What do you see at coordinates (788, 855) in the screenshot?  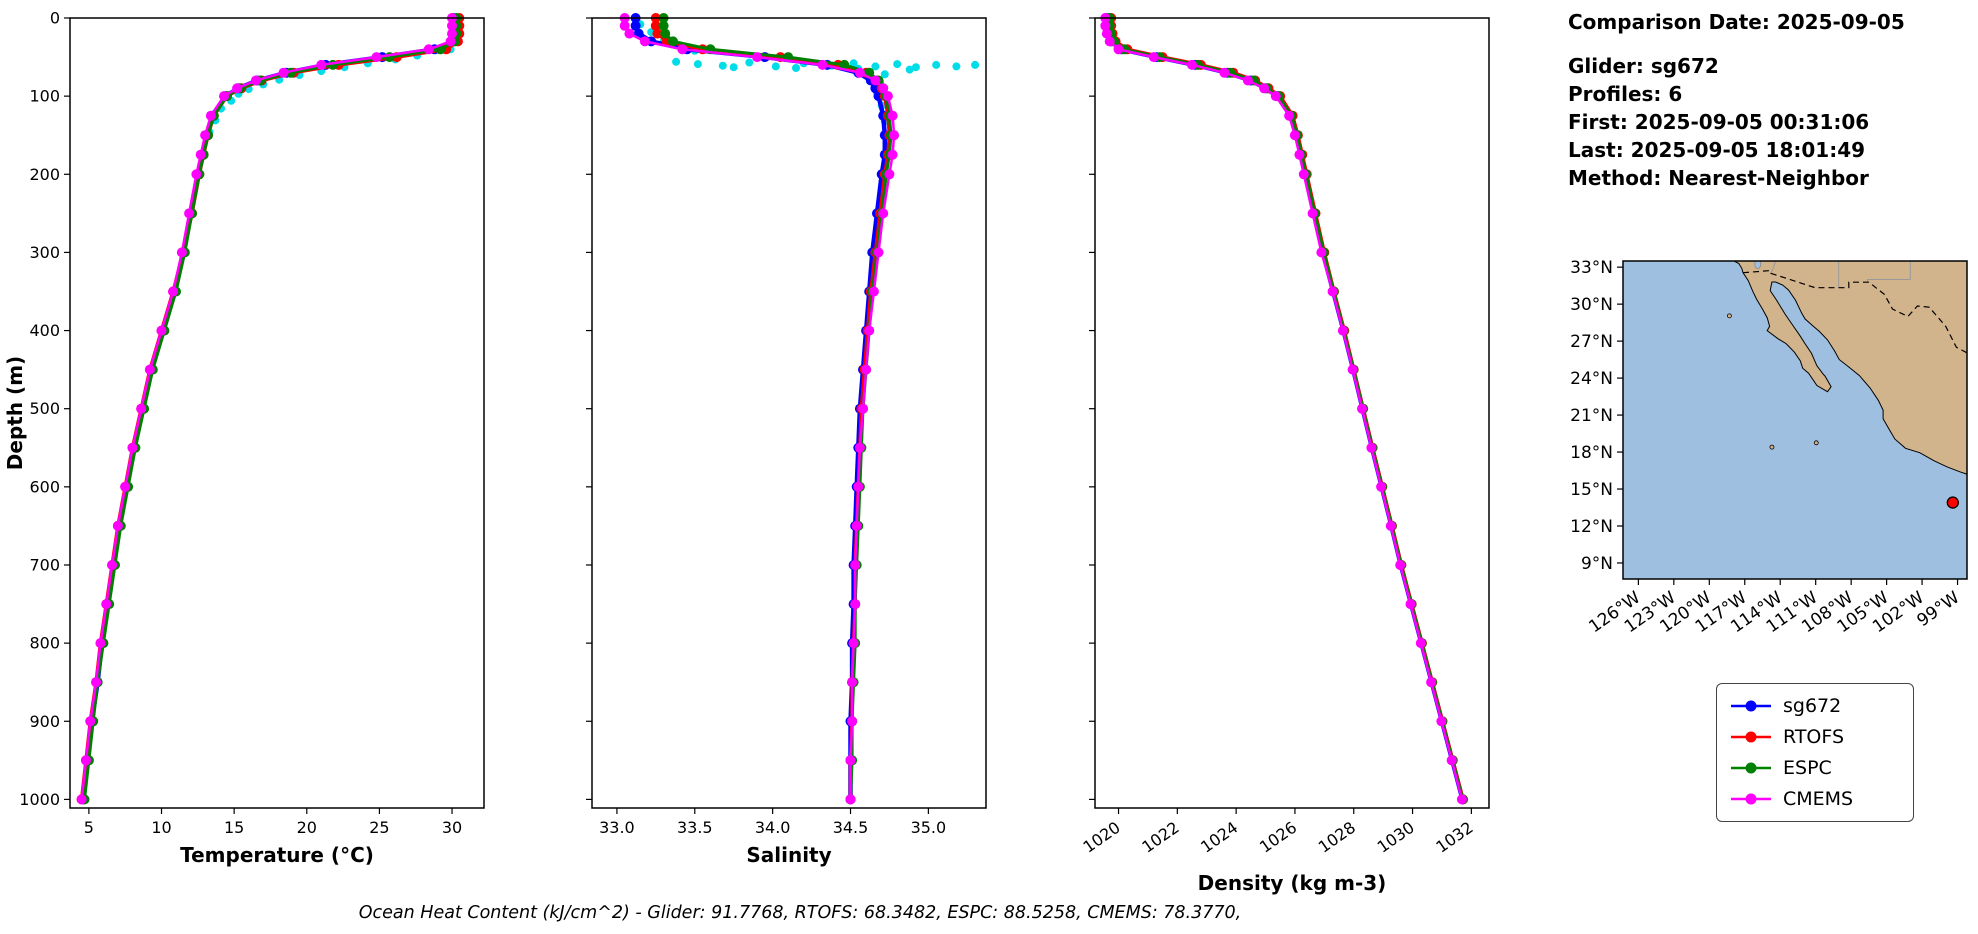 I see `salinity-profile-xlabel: Salinity` at bounding box center [788, 855].